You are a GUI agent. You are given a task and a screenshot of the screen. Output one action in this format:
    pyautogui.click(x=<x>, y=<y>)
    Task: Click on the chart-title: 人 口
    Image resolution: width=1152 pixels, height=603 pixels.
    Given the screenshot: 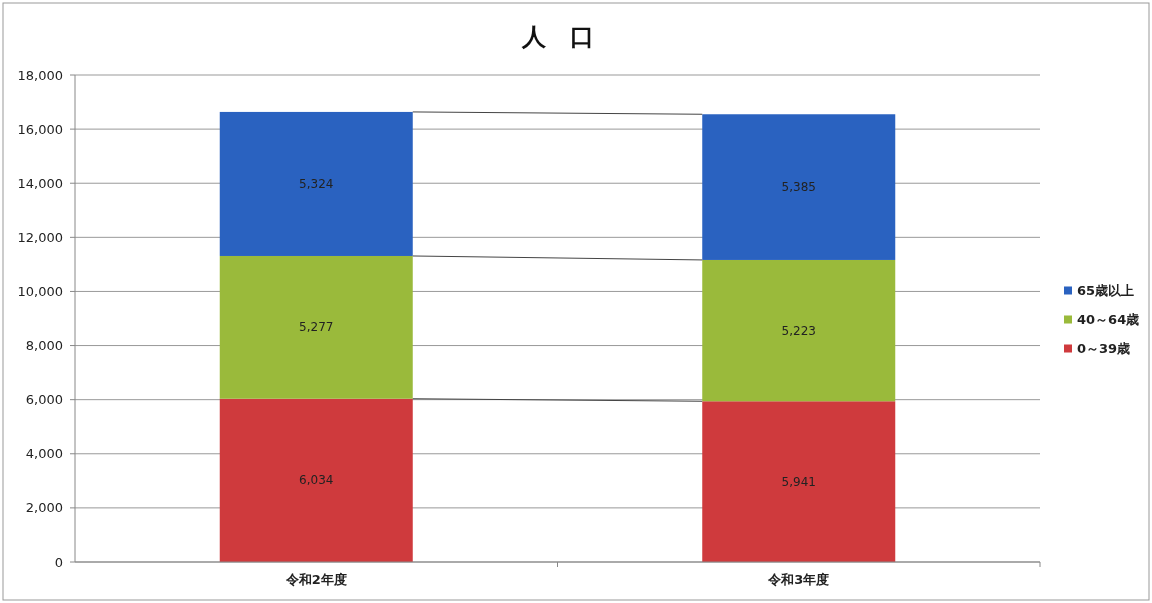 What is the action you would take?
    pyautogui.click(x=557, y=37)
    